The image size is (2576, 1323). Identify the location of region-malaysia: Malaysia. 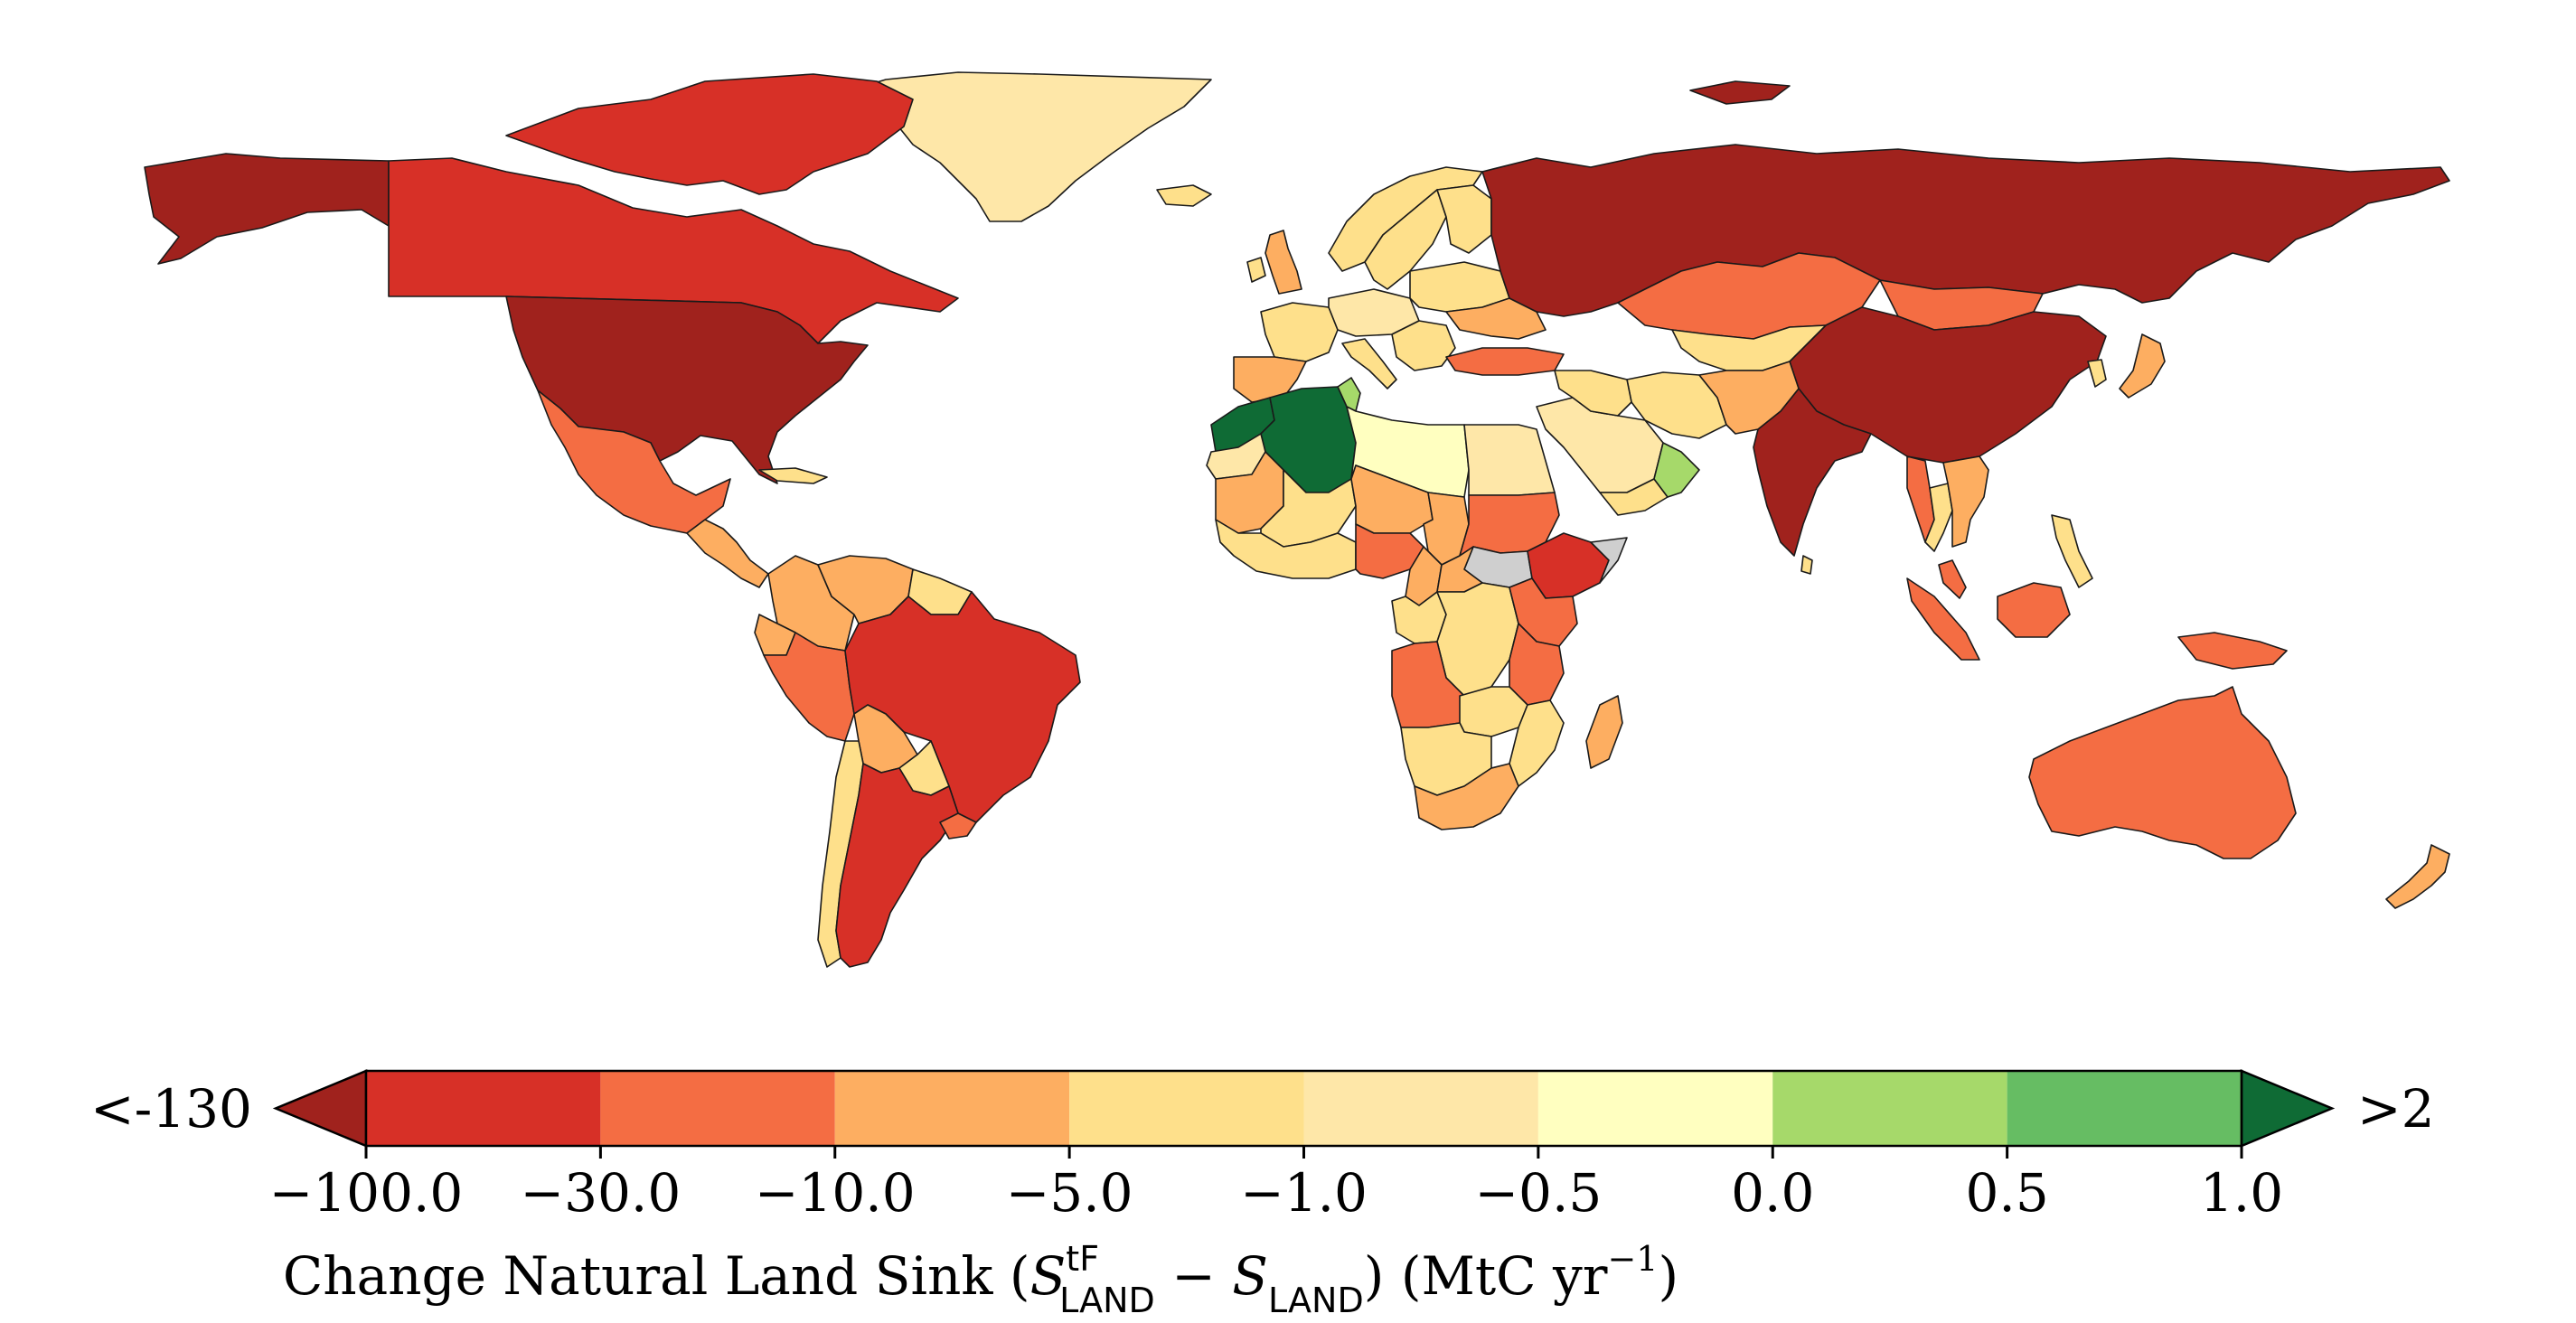
(1953, 579).